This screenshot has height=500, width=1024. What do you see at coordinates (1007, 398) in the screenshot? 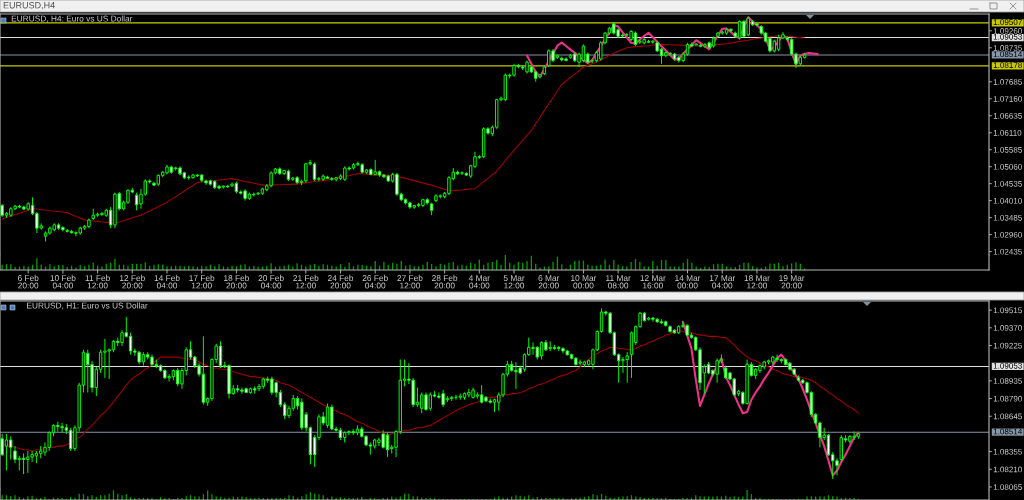
I see `y-tick-label: 1.08790` at bounding box center [1007, 398].